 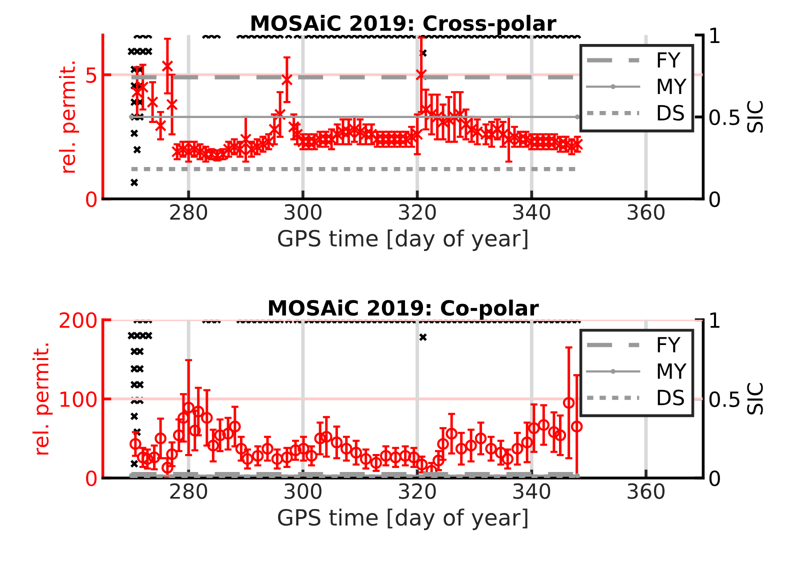 I want to click on y-tick-label: 200, so click(x=78, y=320).